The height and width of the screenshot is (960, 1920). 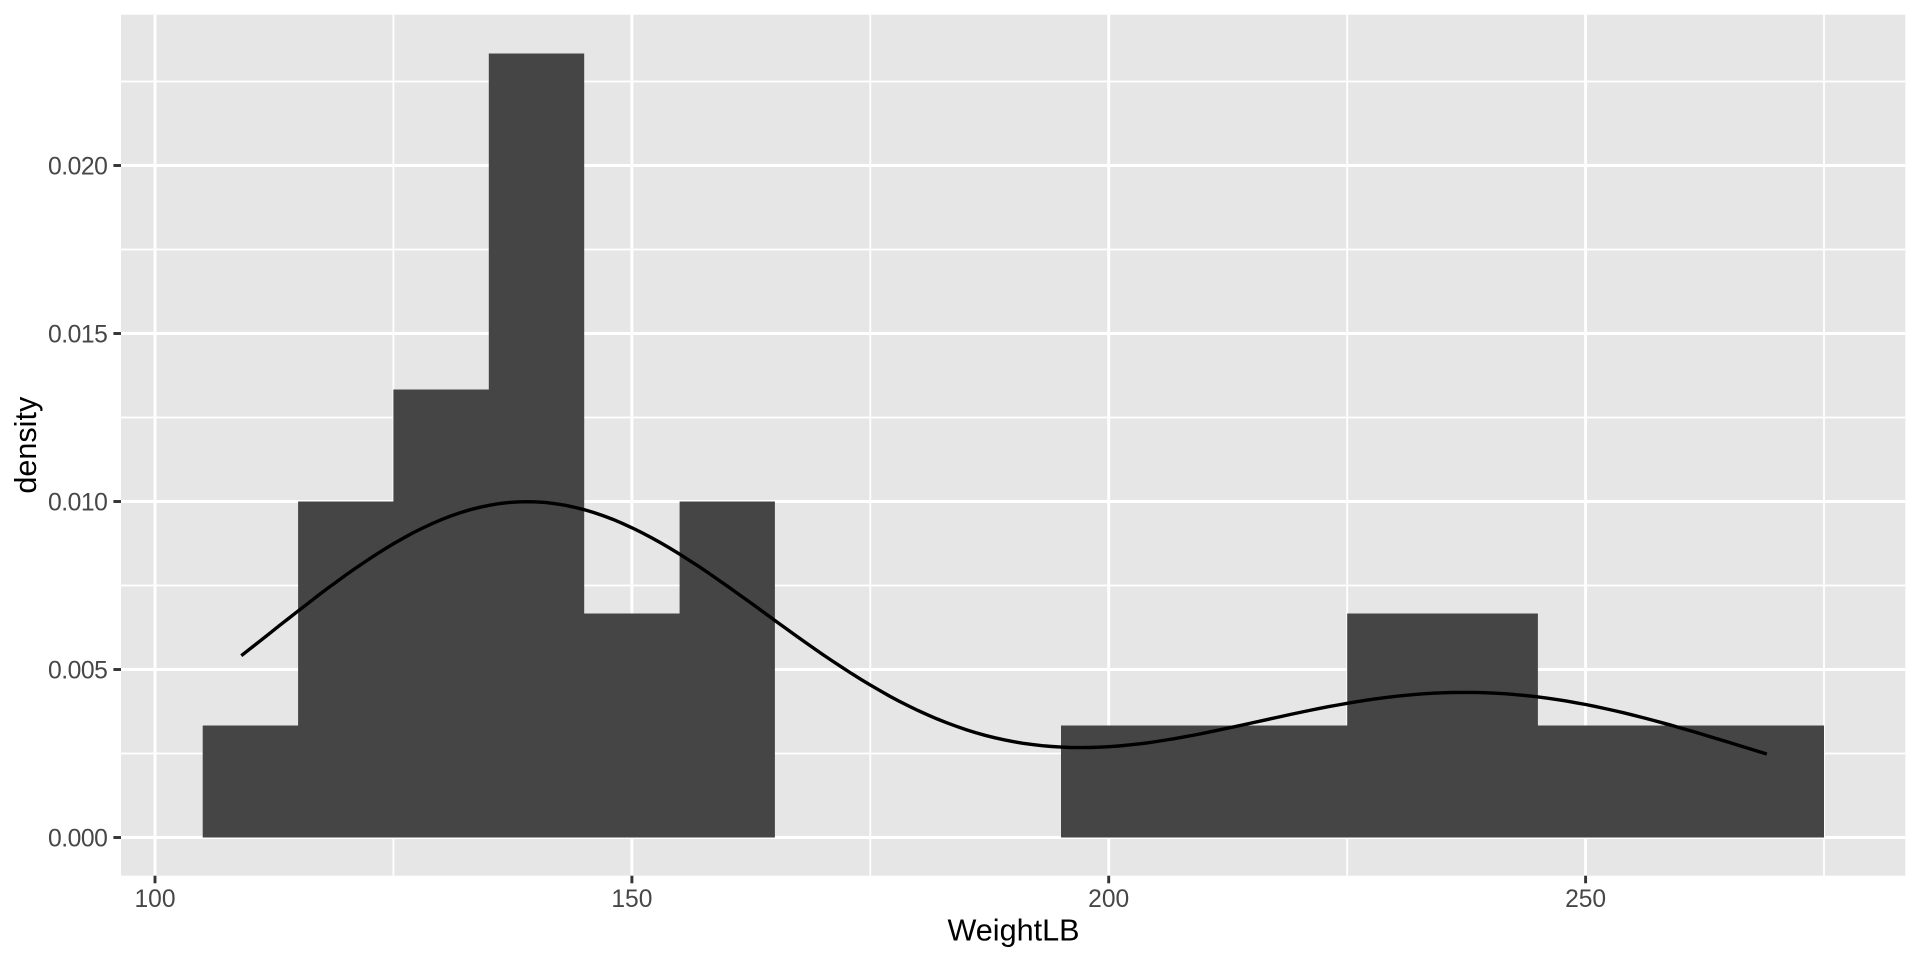 What do you see at coordinates (631, 899) in the screenshot?
I see `svg-text: 150` at bounding box center [631, 899].